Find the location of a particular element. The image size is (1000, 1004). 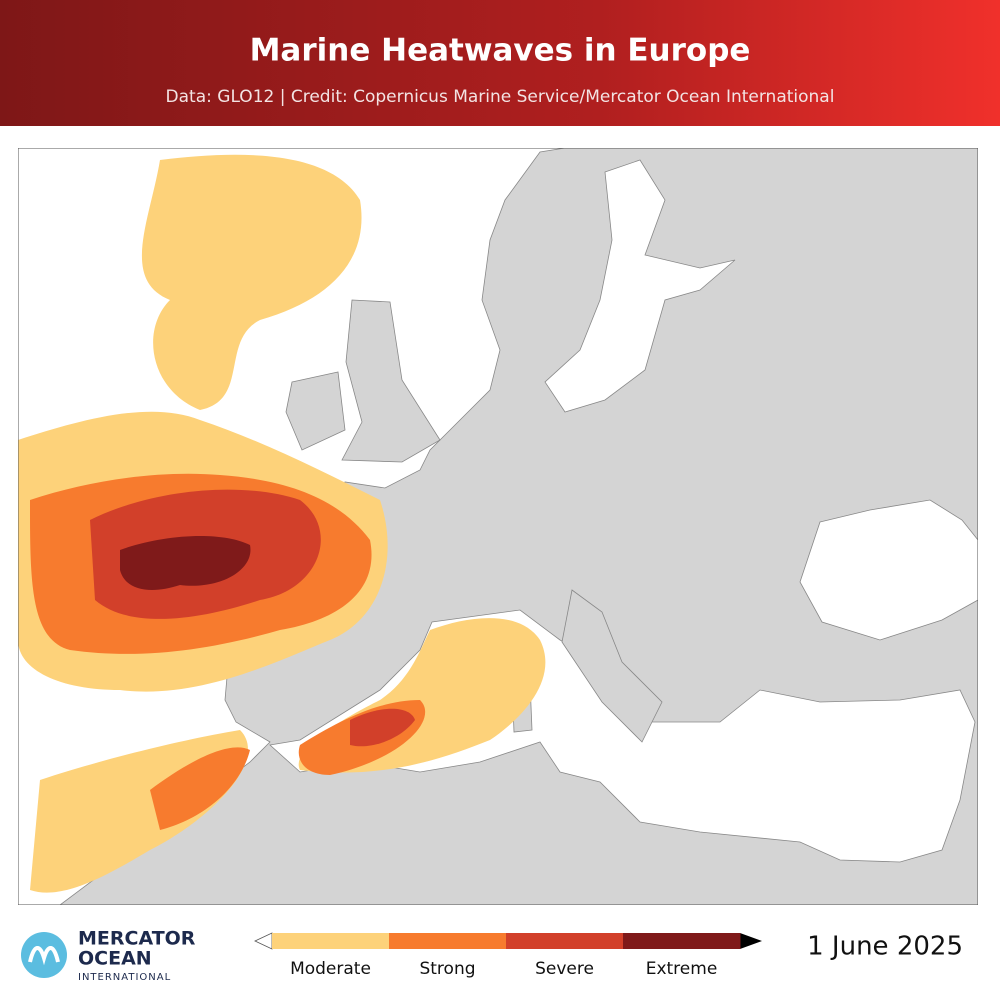

legend-label: Moderate is located at coordinates (330, 969).